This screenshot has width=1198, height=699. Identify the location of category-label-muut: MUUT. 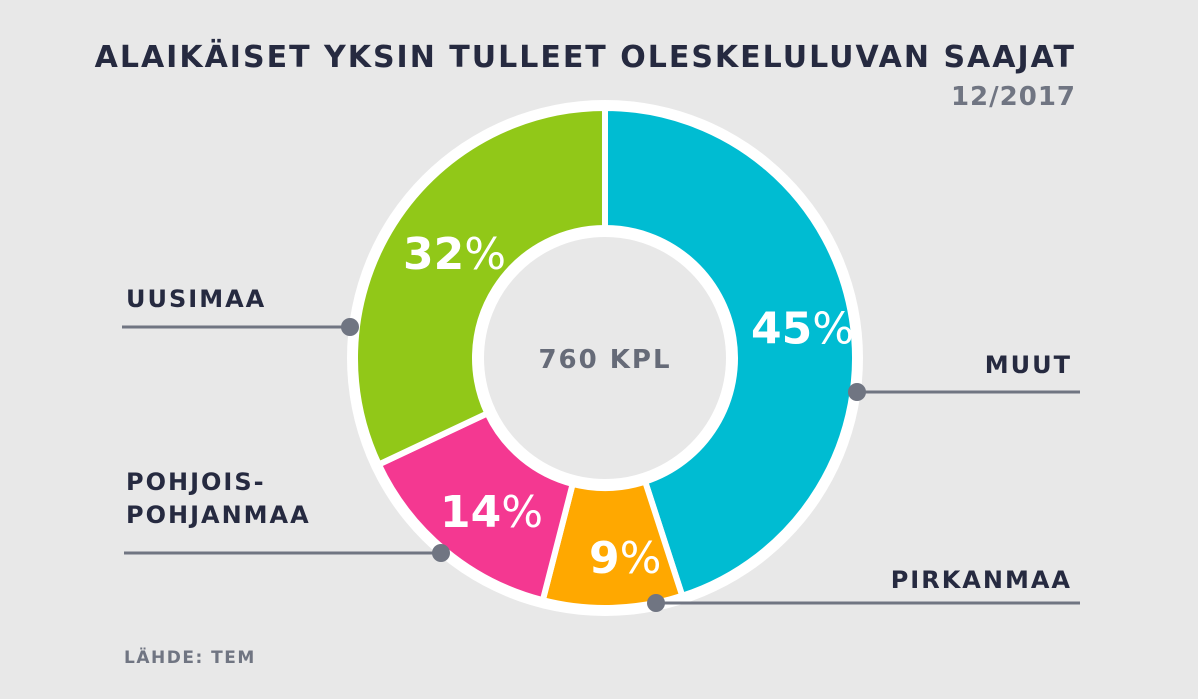
(1028, 365).